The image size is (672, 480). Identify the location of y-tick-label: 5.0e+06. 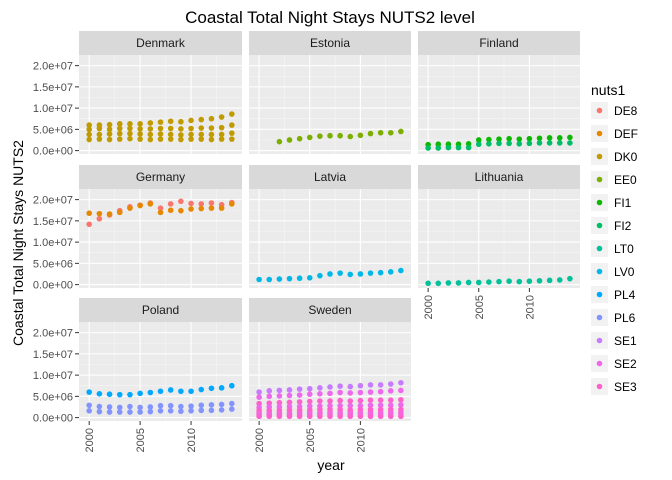
(53, 264).